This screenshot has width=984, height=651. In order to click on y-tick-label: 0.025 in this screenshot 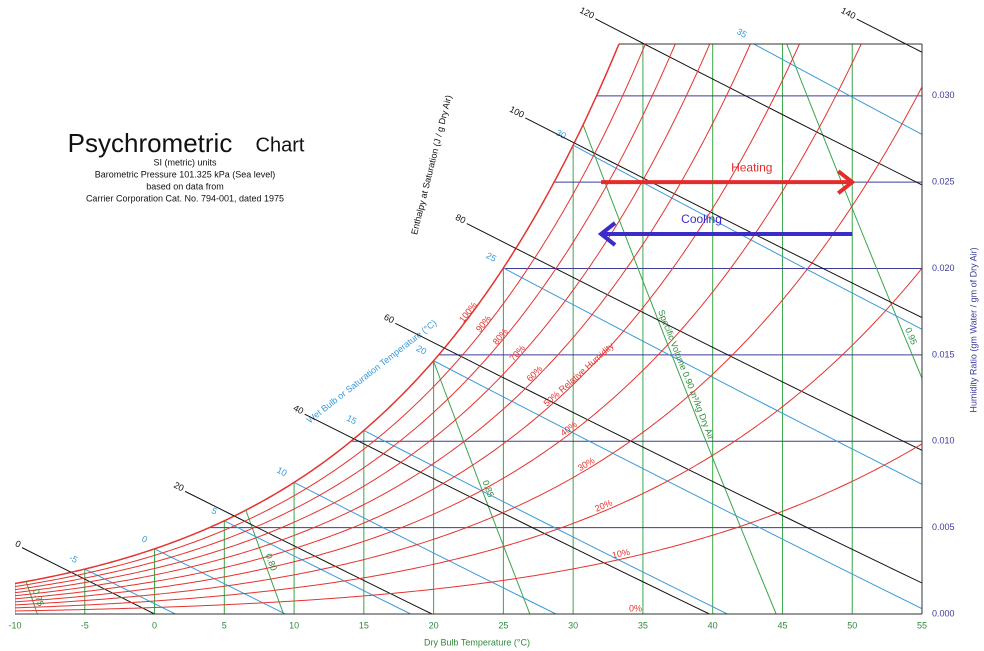, I will do `click(943, 182)`.